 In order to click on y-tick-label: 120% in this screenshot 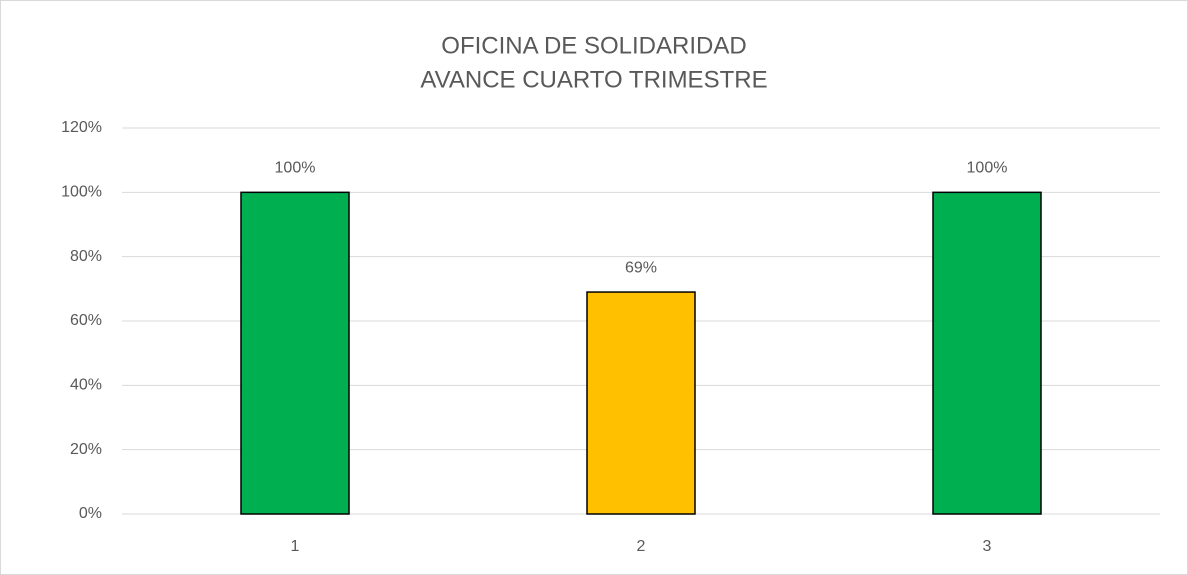, I will do `click(81, 127)`.